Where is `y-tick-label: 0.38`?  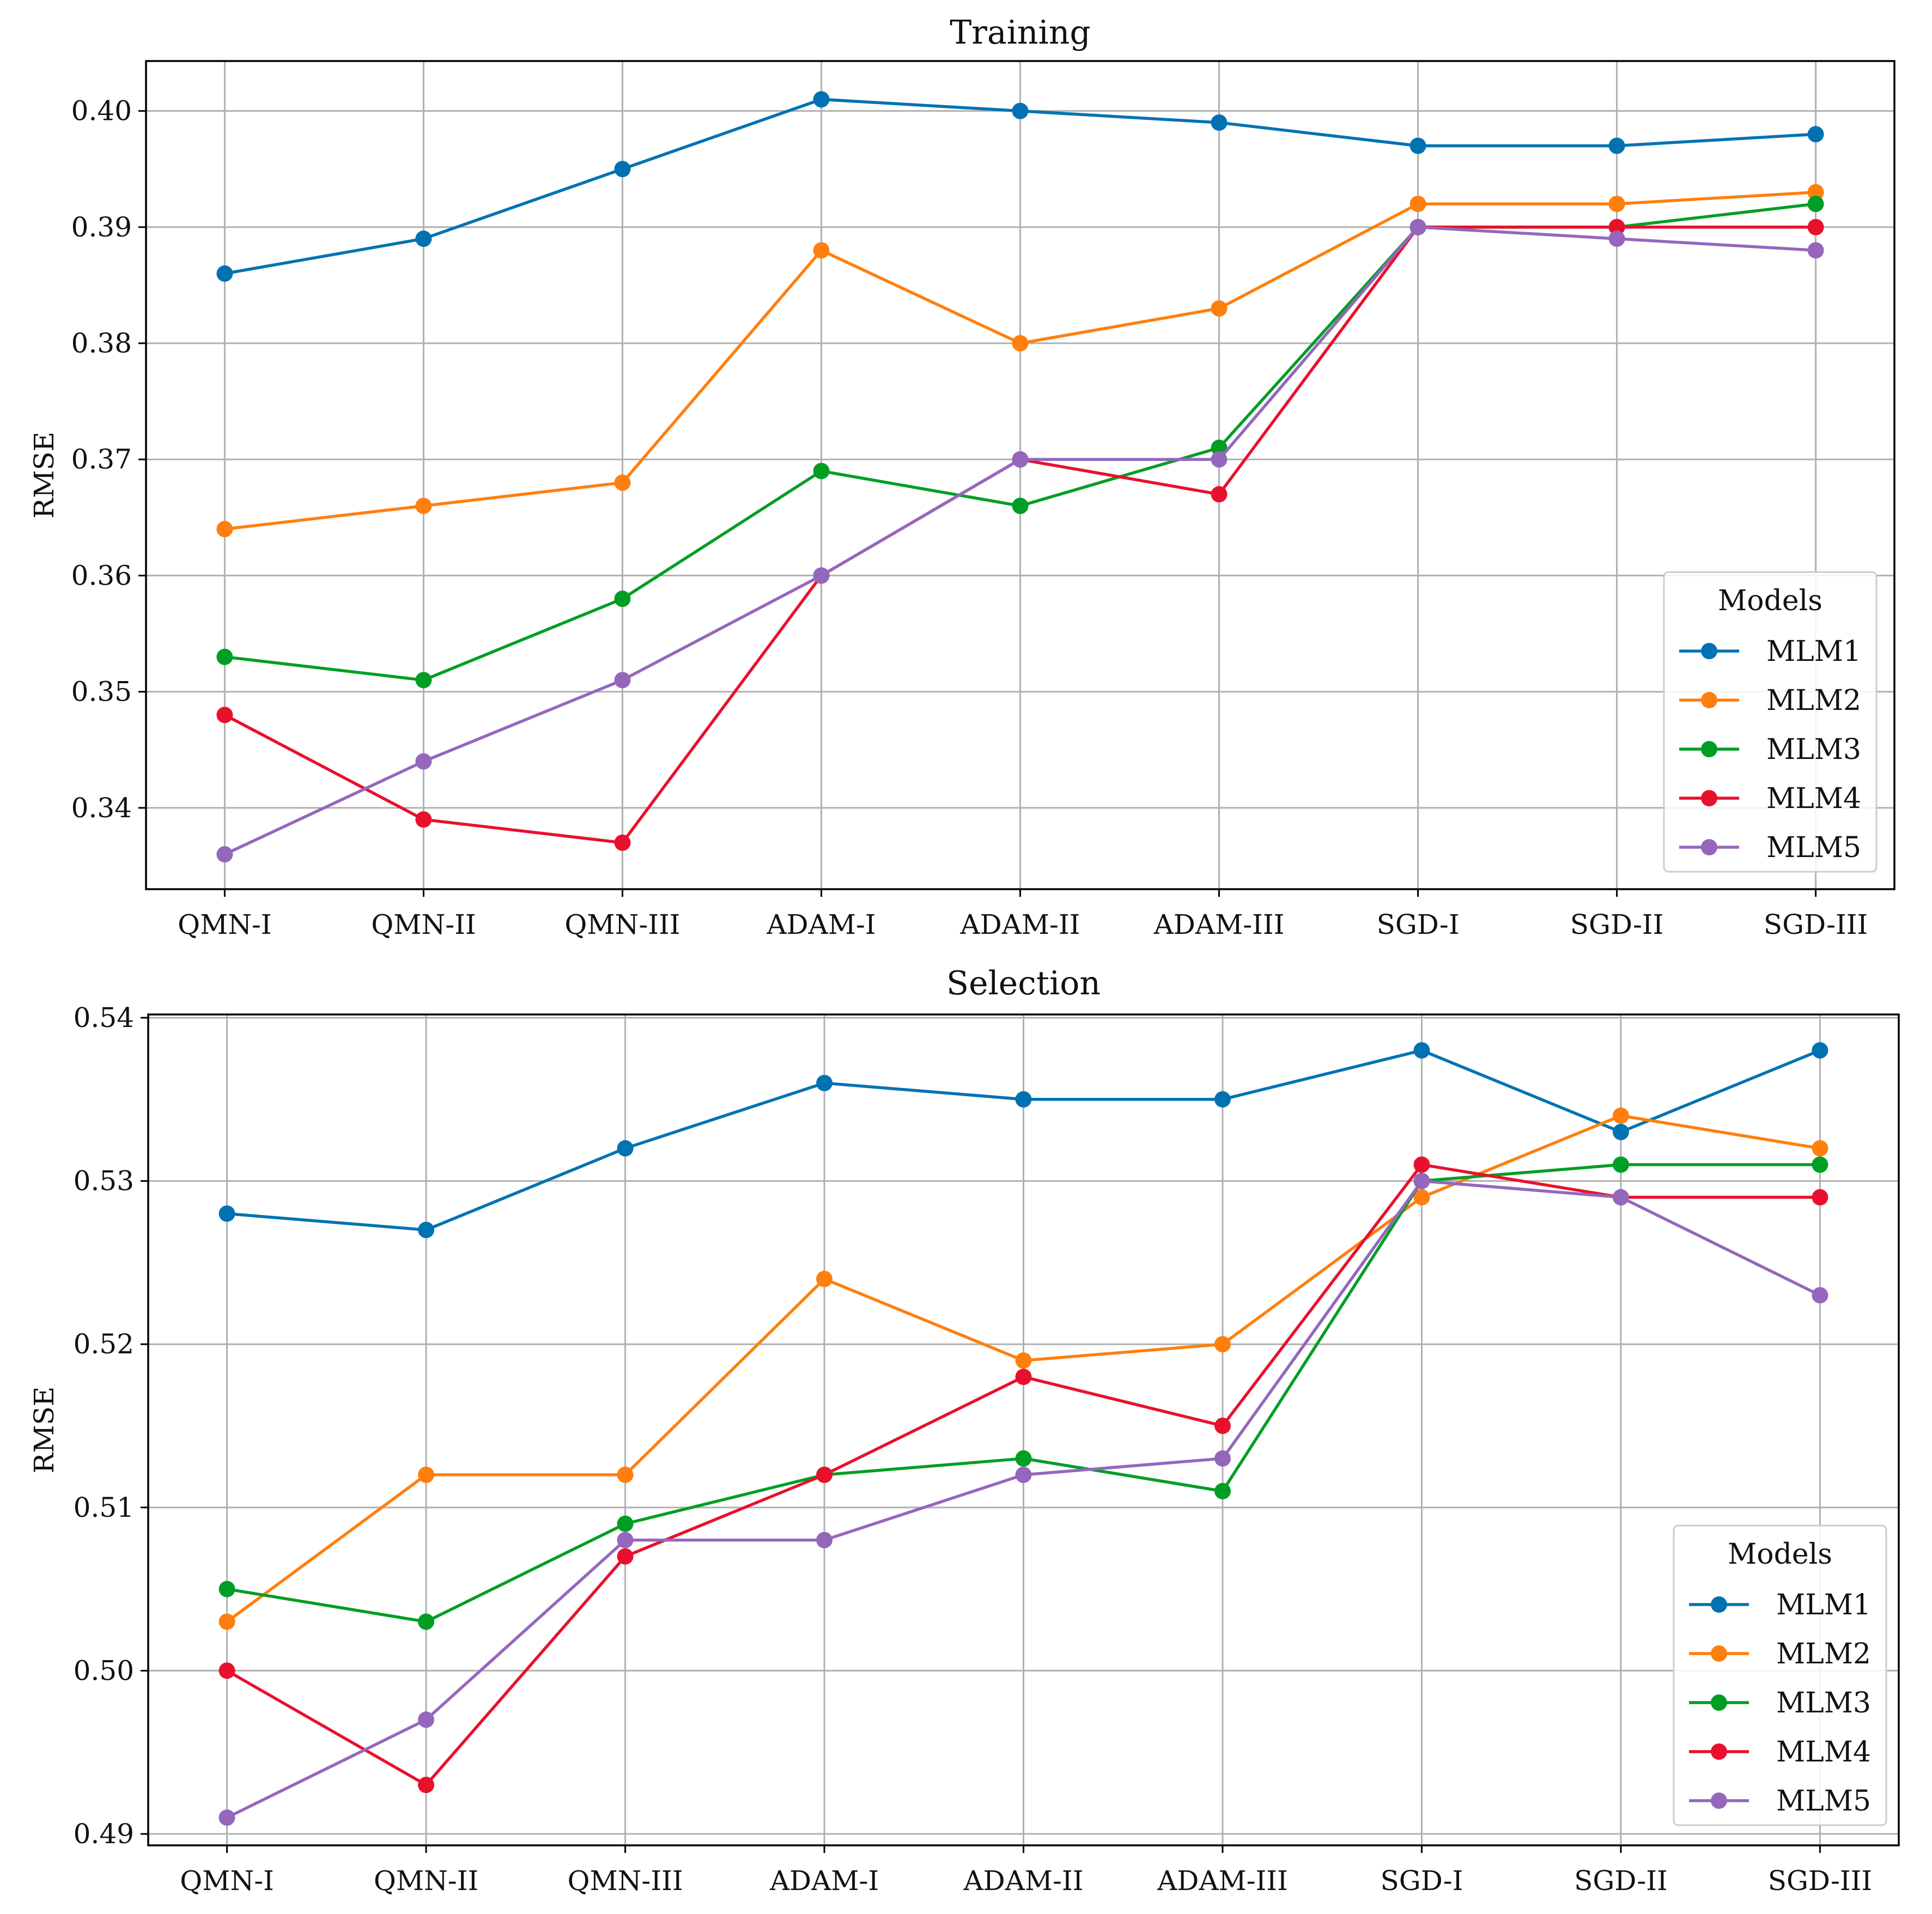 y-tick-label: 0.38 is located at coordinates (101, 343).